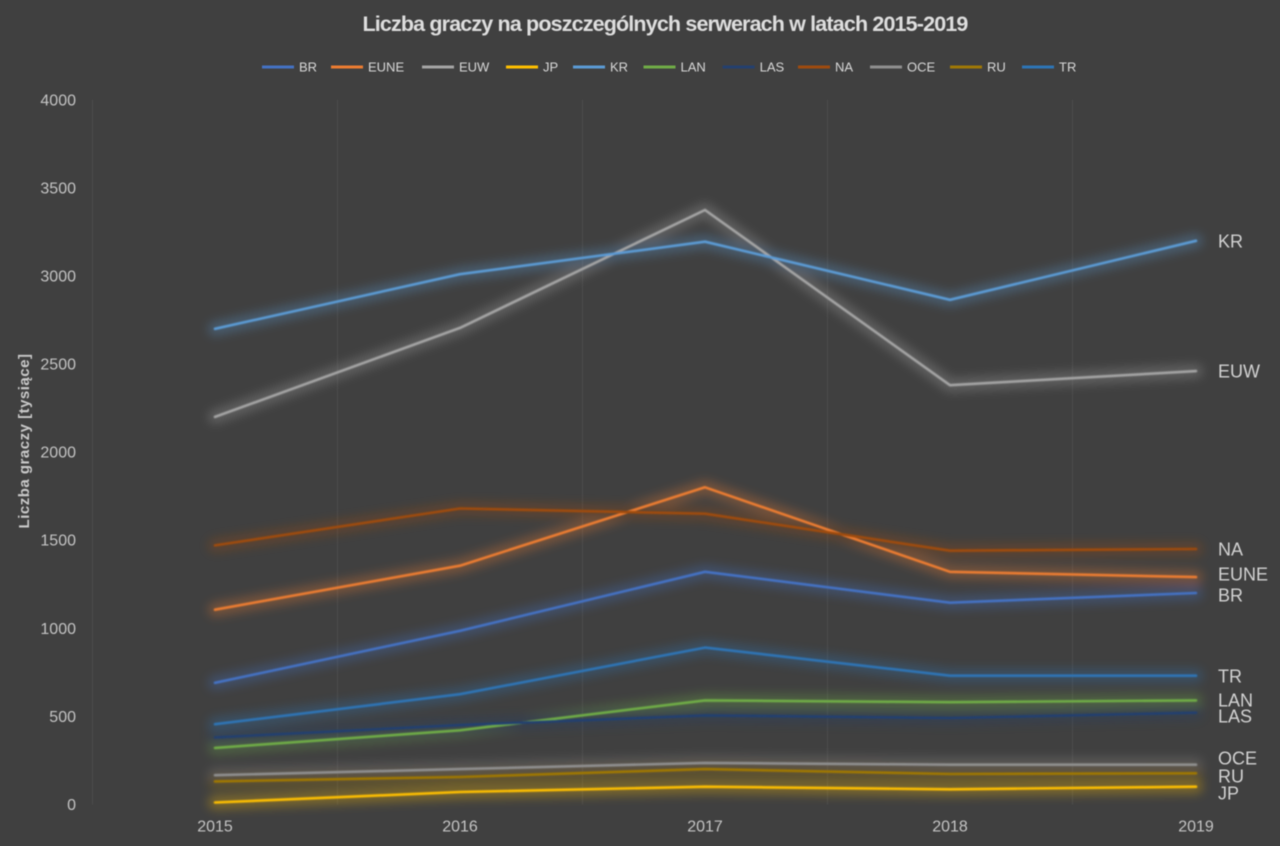  What do you see at coordinates (58, 277) in the screenshot?
I see `svg-text: 3000` at bounding box center [58, 277].